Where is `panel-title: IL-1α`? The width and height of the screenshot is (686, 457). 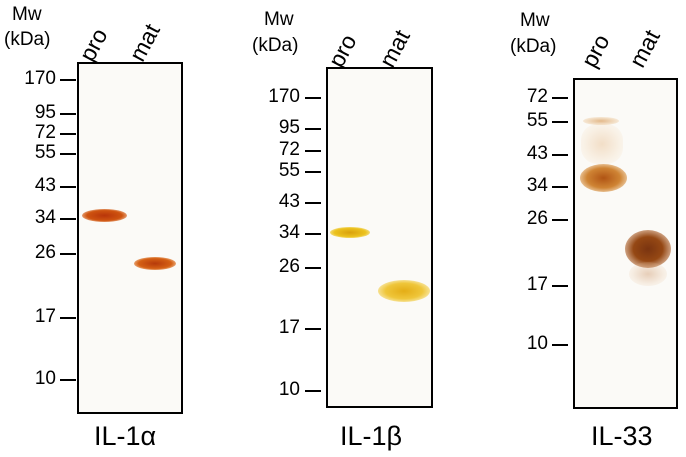 panel-title: IL-1α is located at coordinates (125, 436).